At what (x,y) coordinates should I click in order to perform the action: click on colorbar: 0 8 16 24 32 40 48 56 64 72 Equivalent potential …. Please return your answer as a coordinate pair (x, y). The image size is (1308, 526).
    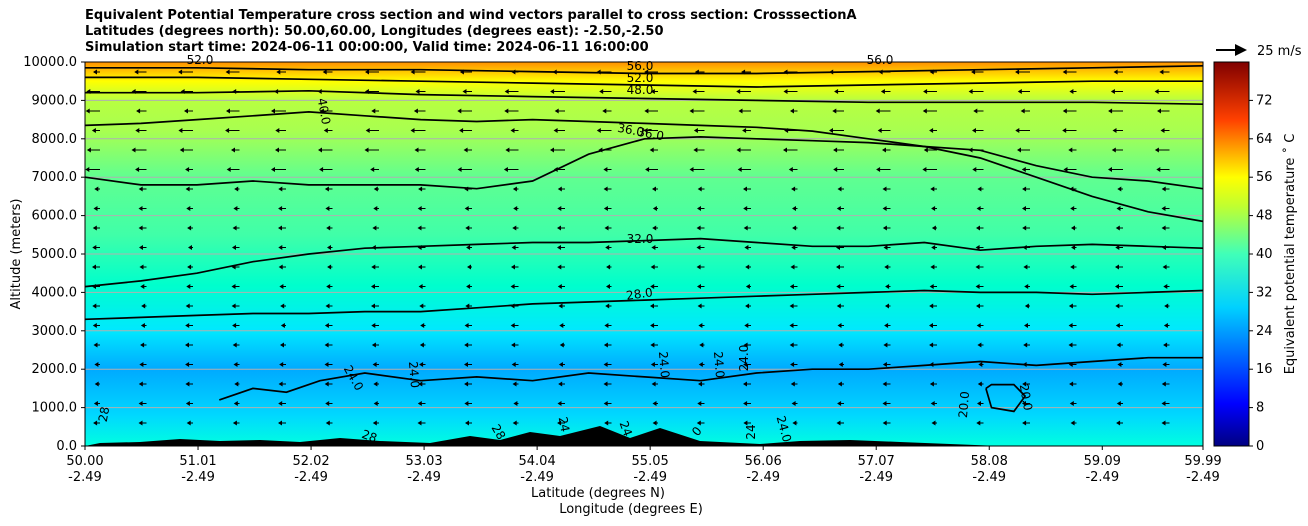
    Looking at the image, I should click on (1255, 257).